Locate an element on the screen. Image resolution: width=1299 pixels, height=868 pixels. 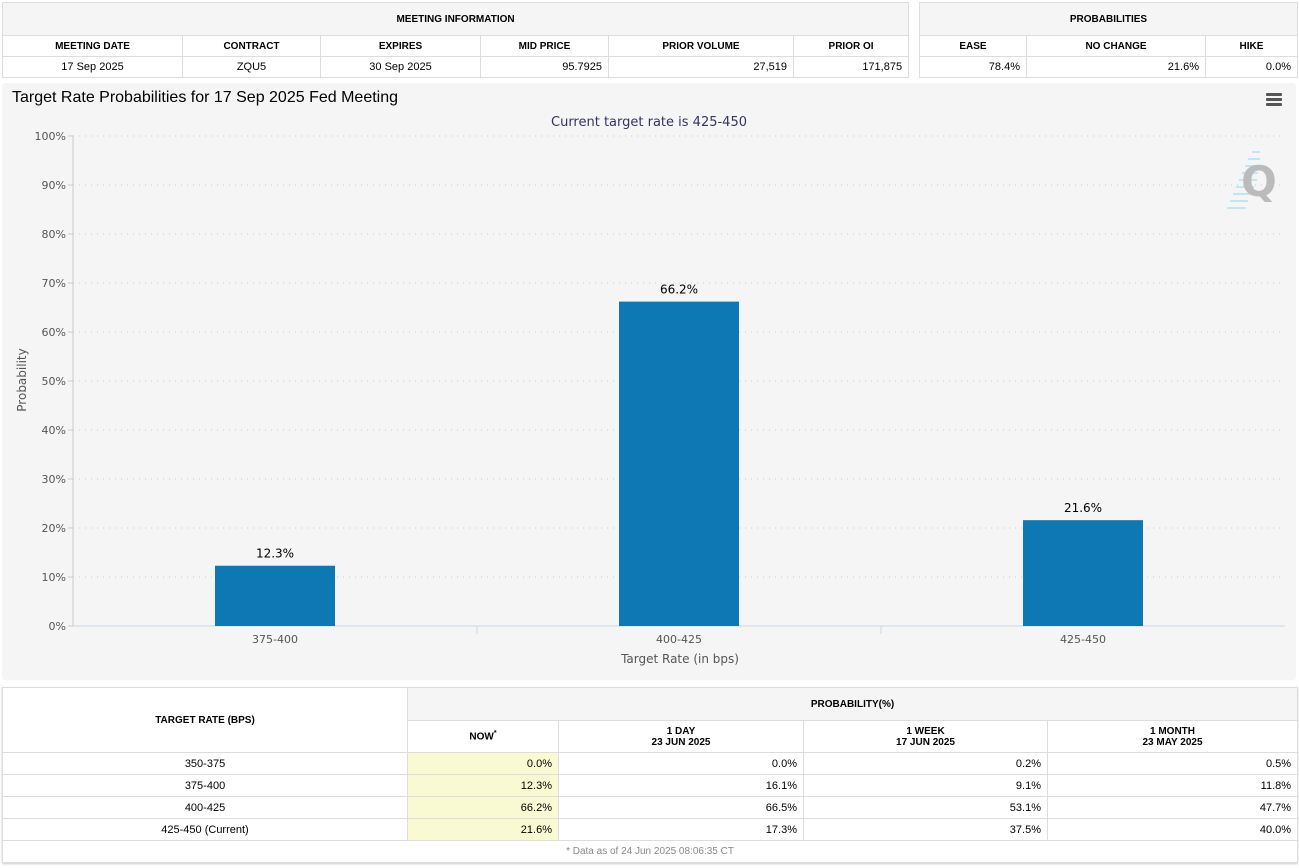
y-tick-label: 0% is located at coordinates (57, 626).